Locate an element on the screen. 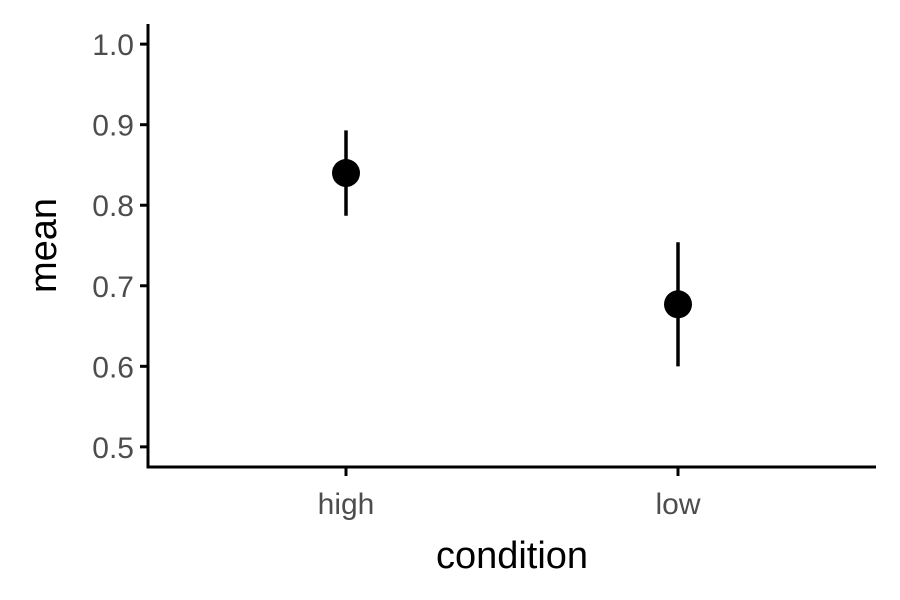  y-tick-label: 0.6 is located at coordinates (113, 367).